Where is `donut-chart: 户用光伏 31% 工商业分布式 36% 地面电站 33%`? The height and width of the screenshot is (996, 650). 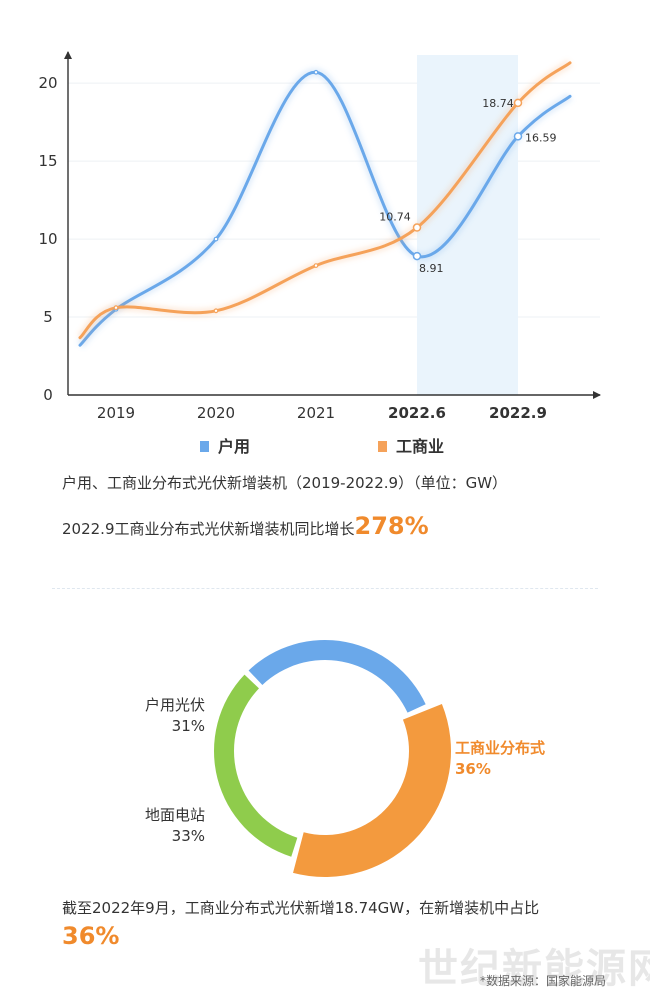
donut-chart: 户用光伏 31% 工商业分布式 36% 地面电站 33% is located at coordinates (345, 758).